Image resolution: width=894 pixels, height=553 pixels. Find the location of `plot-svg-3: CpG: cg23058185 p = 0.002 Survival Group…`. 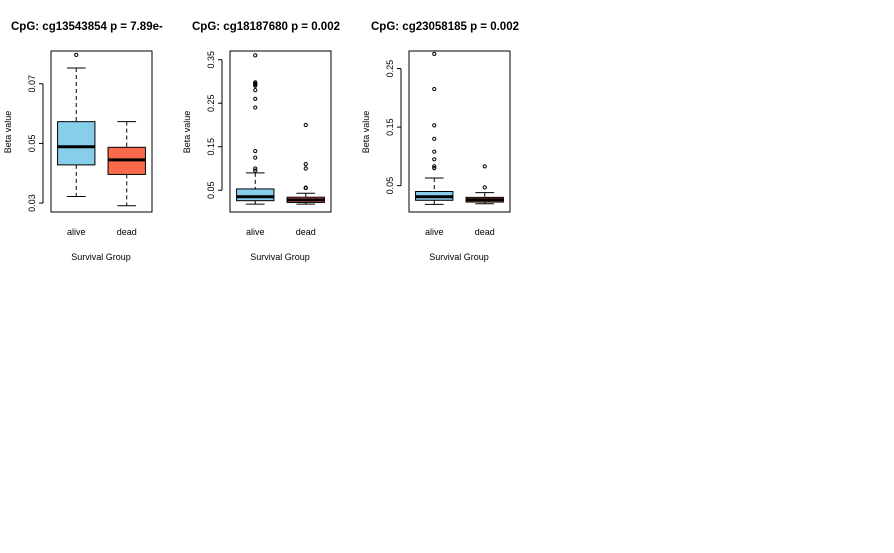

plot-svg-3: CpG: cg23058185 p = 0.002 Survival Group… is located at coordinates (440, 141).